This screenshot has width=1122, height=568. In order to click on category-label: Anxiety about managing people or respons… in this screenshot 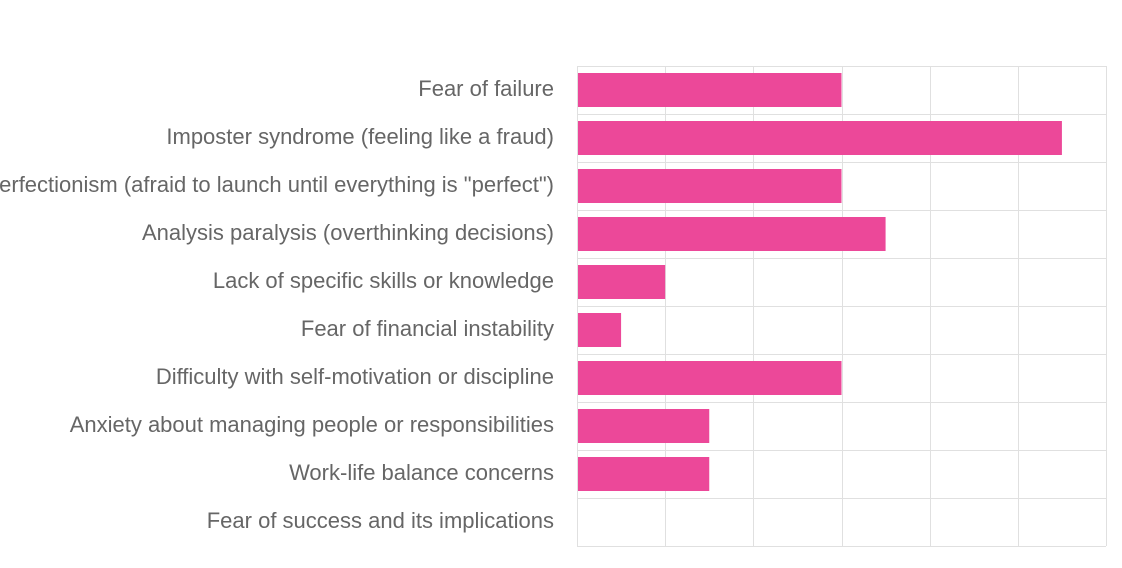, I will do `click(312, 424)`.